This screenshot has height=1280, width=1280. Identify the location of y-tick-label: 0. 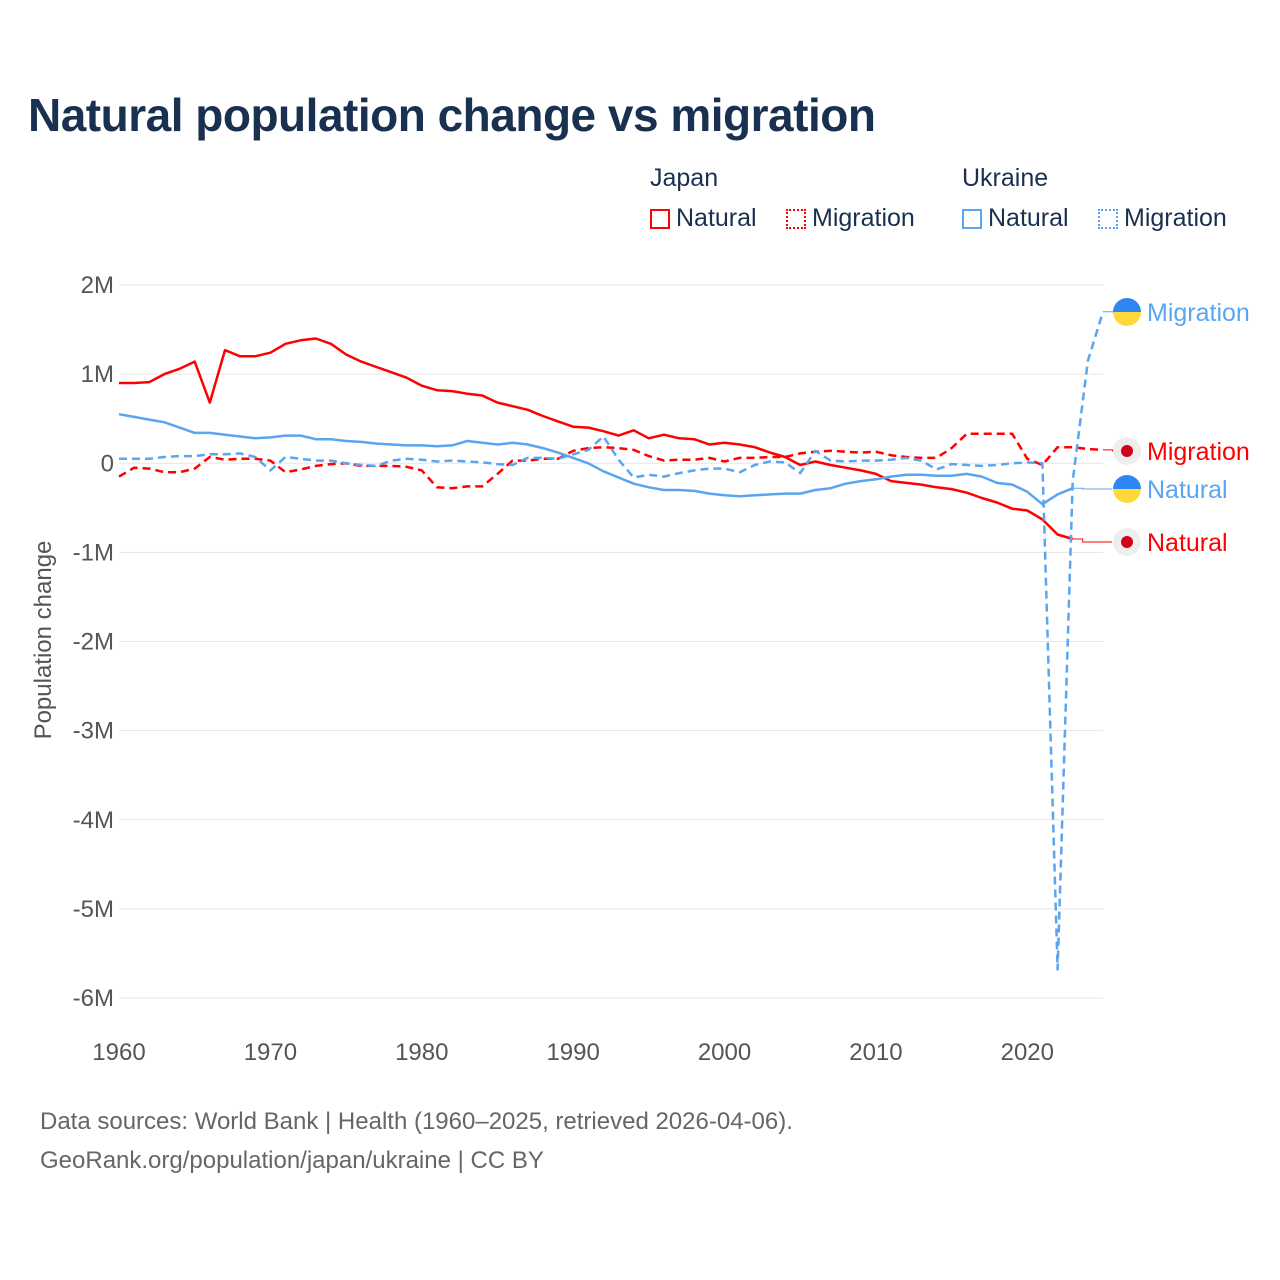
(107, 463).